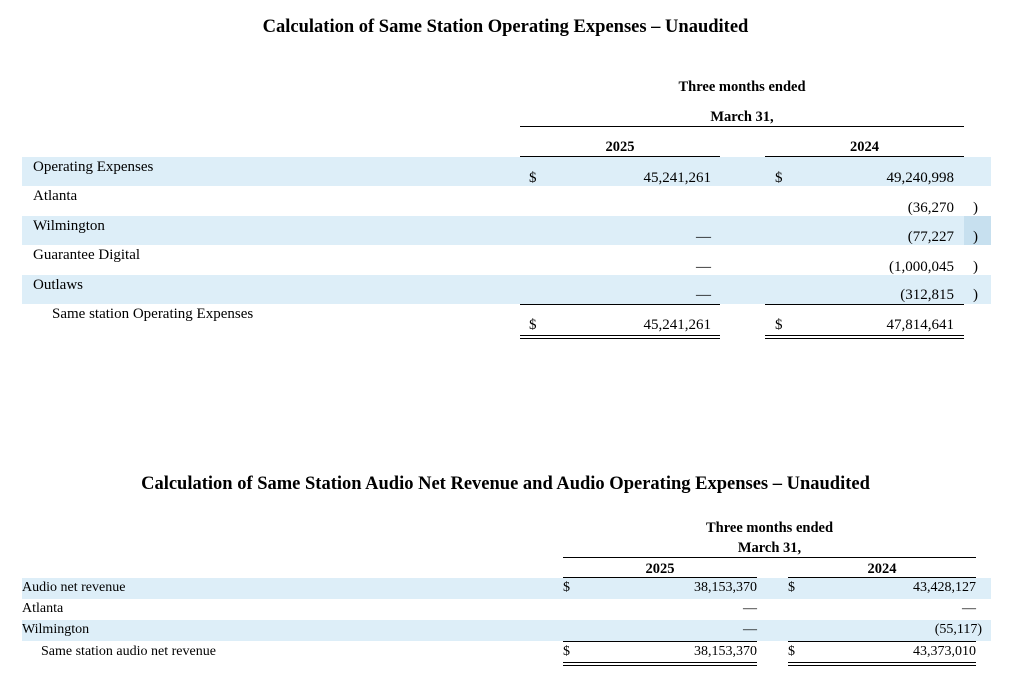 Image resolution: width=1024 pixels, height=693 pixels. I want to click on table1-subtotal-rule-2025, so click(620, 304).